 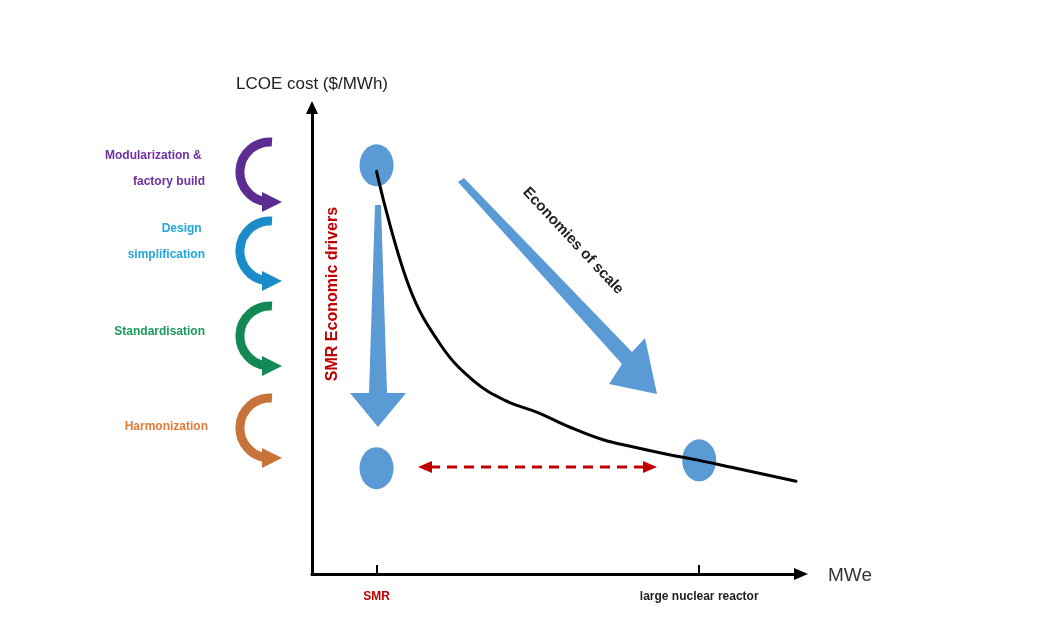 What do you see at coordinates (166, 241) in the screenshot?
I see `text: Design simplification` at bounding box center [166, 241].